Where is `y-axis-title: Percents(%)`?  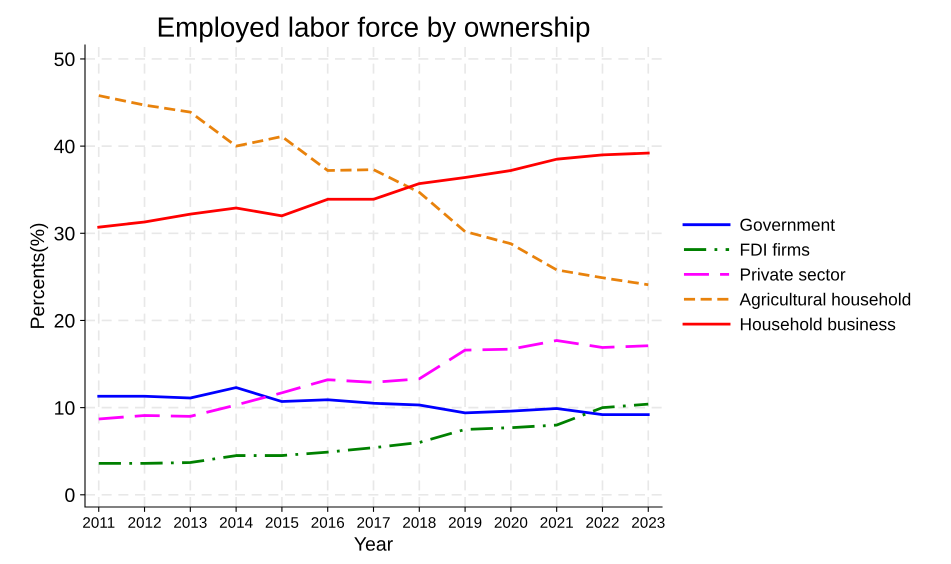 y-axis-title: Percents(%) is located at coordinates (39, 276).